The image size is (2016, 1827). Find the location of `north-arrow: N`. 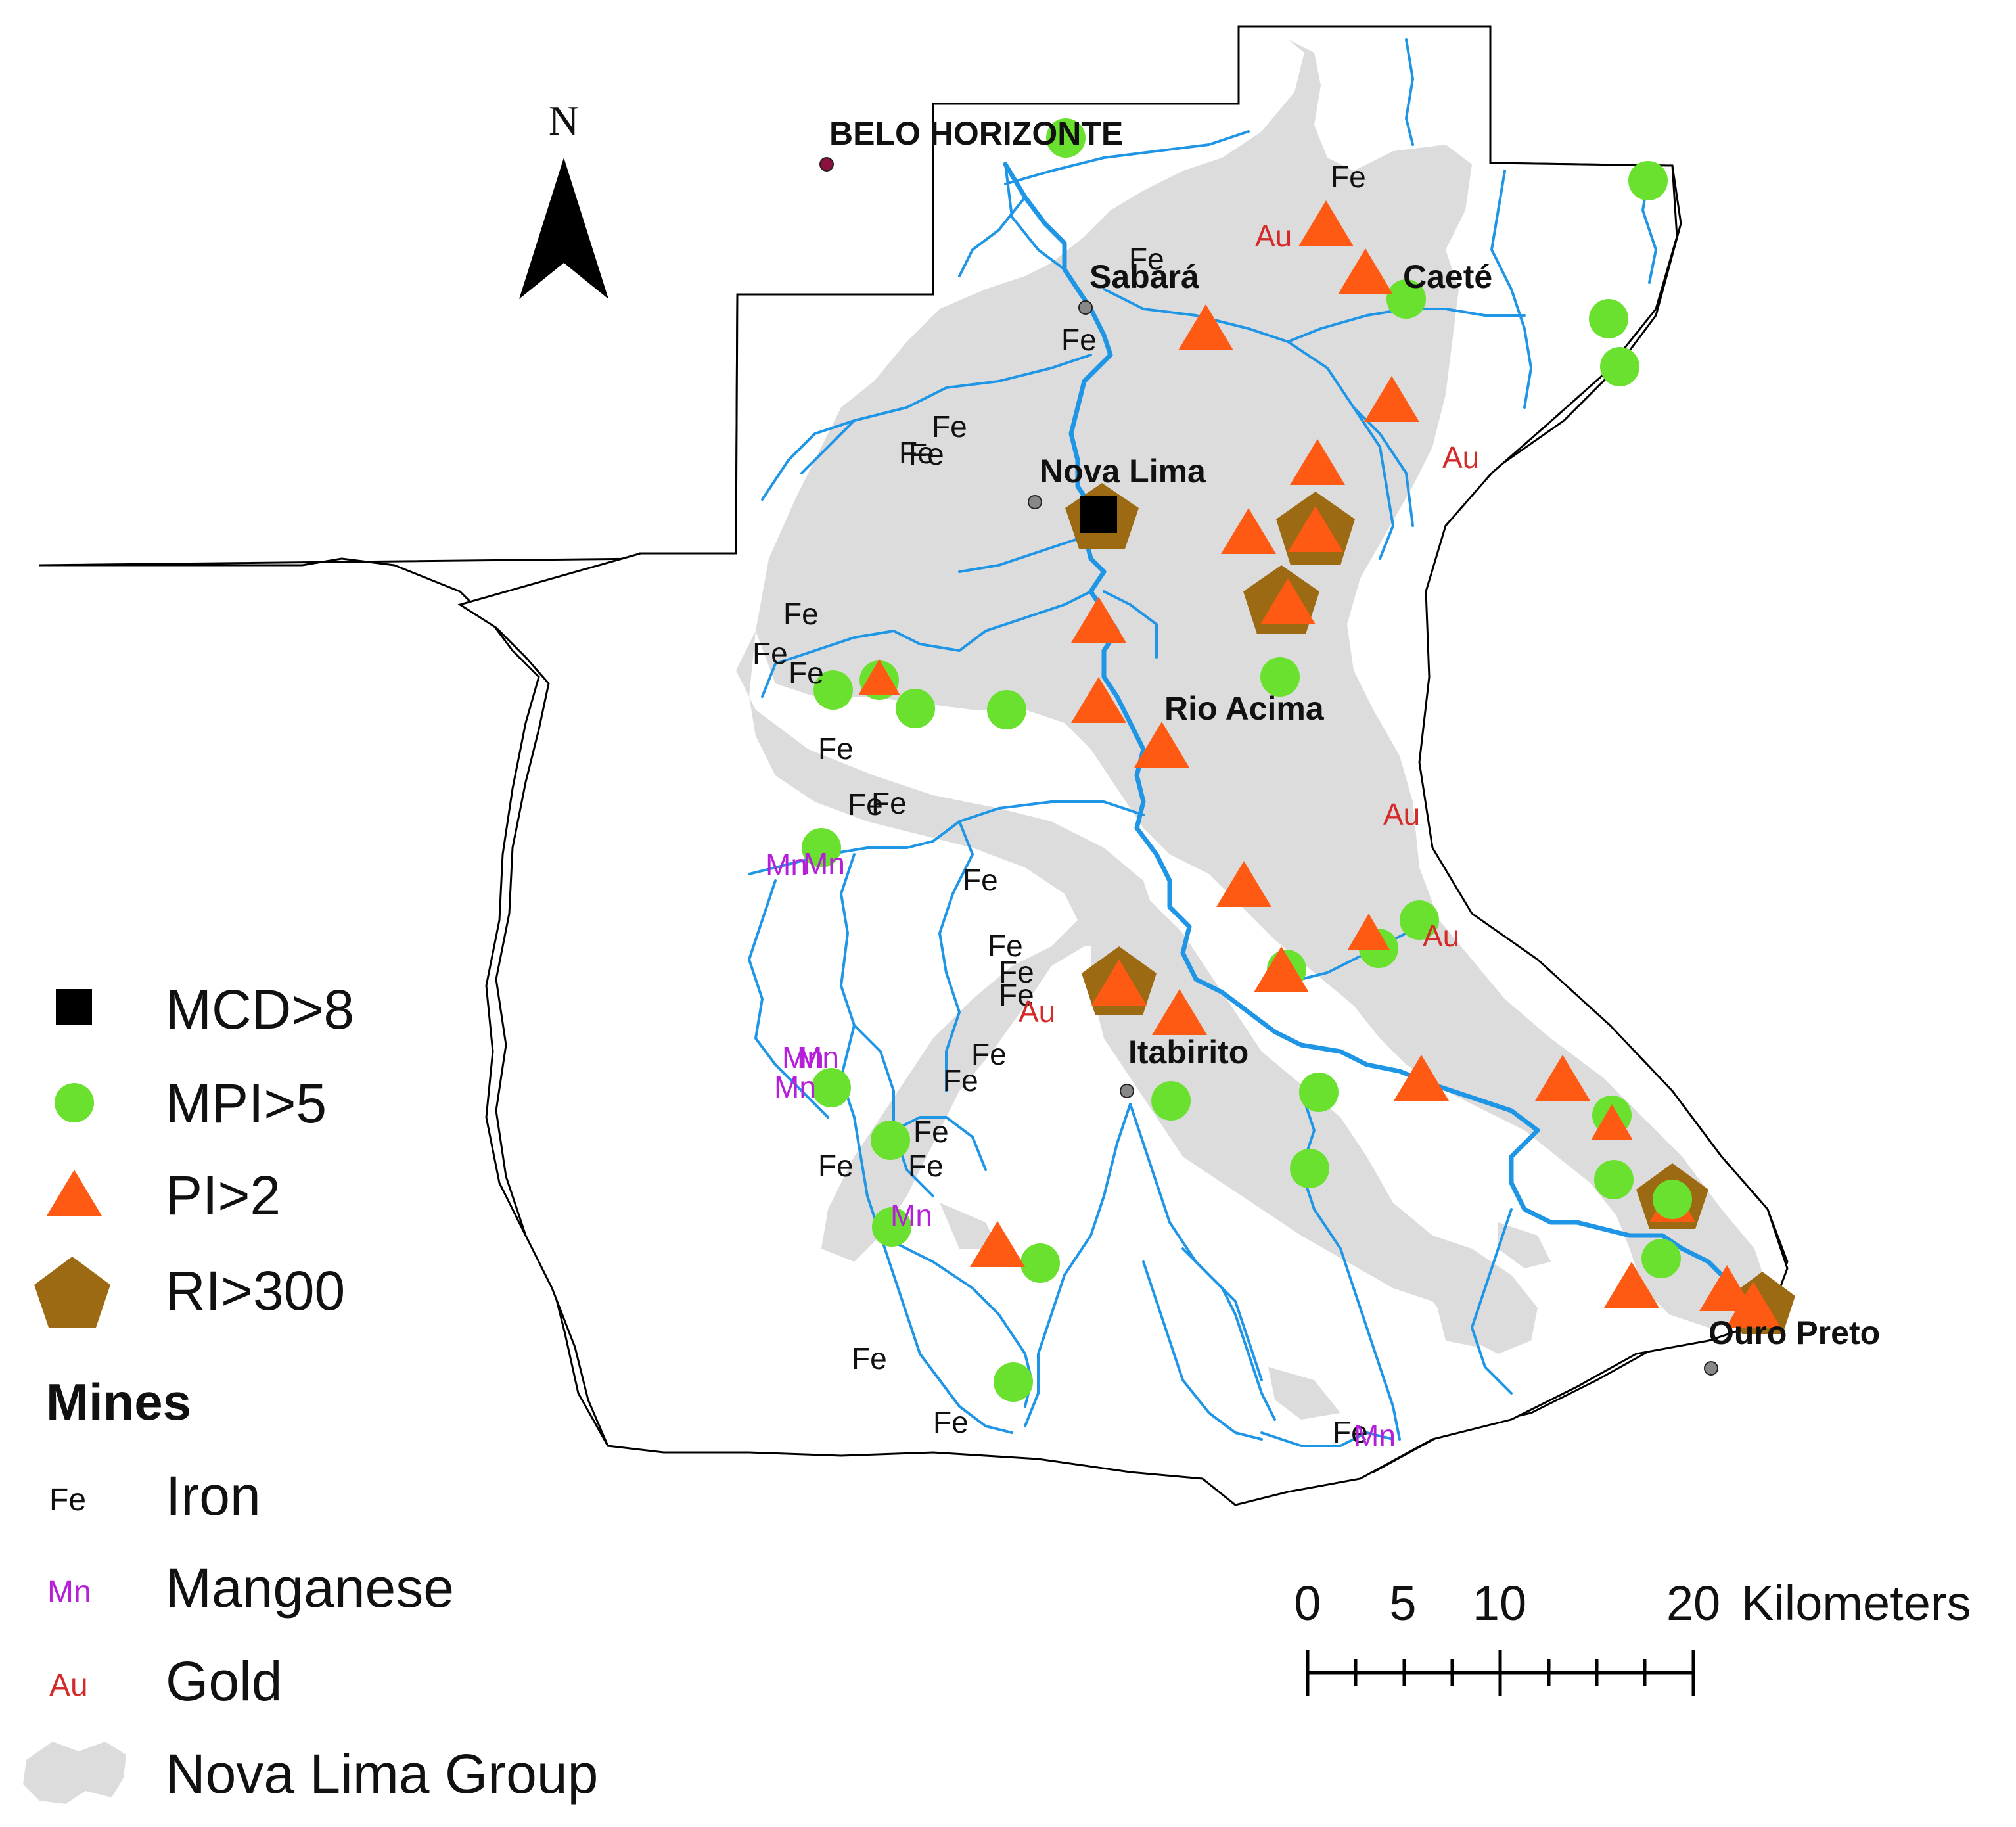

north-arrow: N is located at coordinates (563, 198).